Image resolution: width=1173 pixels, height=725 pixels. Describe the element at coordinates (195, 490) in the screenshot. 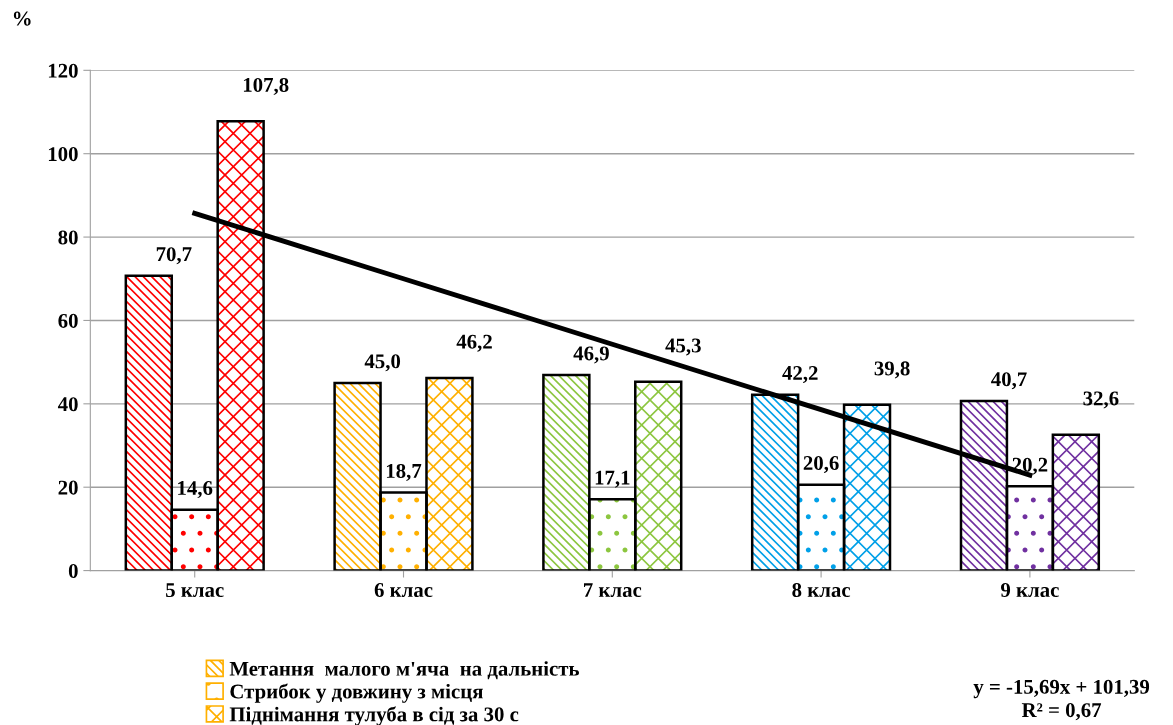

I see `data-label: 14,6` at that location.